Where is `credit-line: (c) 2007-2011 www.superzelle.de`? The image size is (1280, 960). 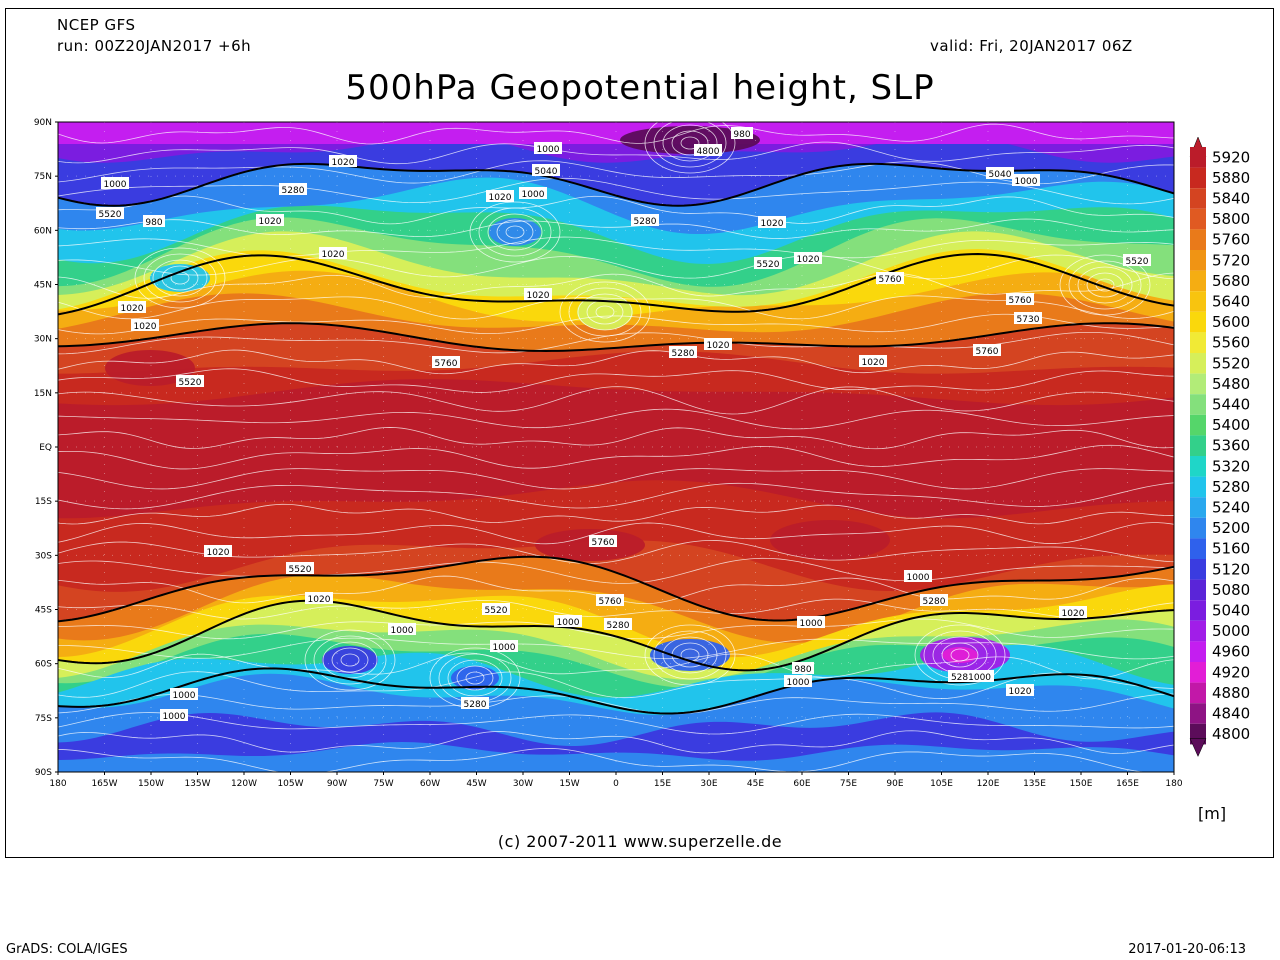 credit-line: (c) 2007-2011 www.superzelle.de is located at coordinates (640, 841).